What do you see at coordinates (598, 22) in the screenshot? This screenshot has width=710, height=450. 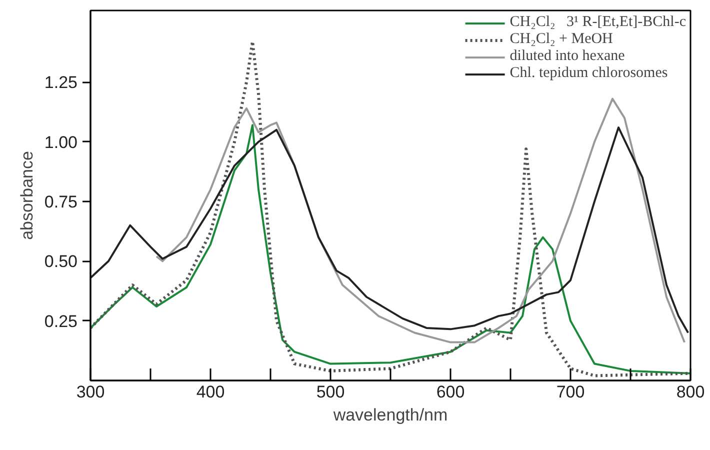 I see `legend-label: CH₂Cl₂ 3¹ R-[Et,Et]-BChl-c` at bounding box center [598, 22].